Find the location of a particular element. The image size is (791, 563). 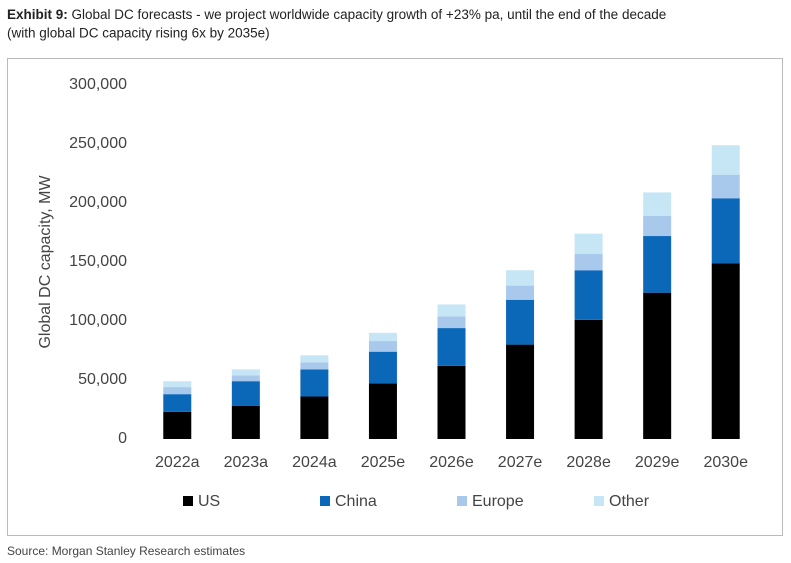

x-tick-label: 2026e is located at coordinates (451, 462).